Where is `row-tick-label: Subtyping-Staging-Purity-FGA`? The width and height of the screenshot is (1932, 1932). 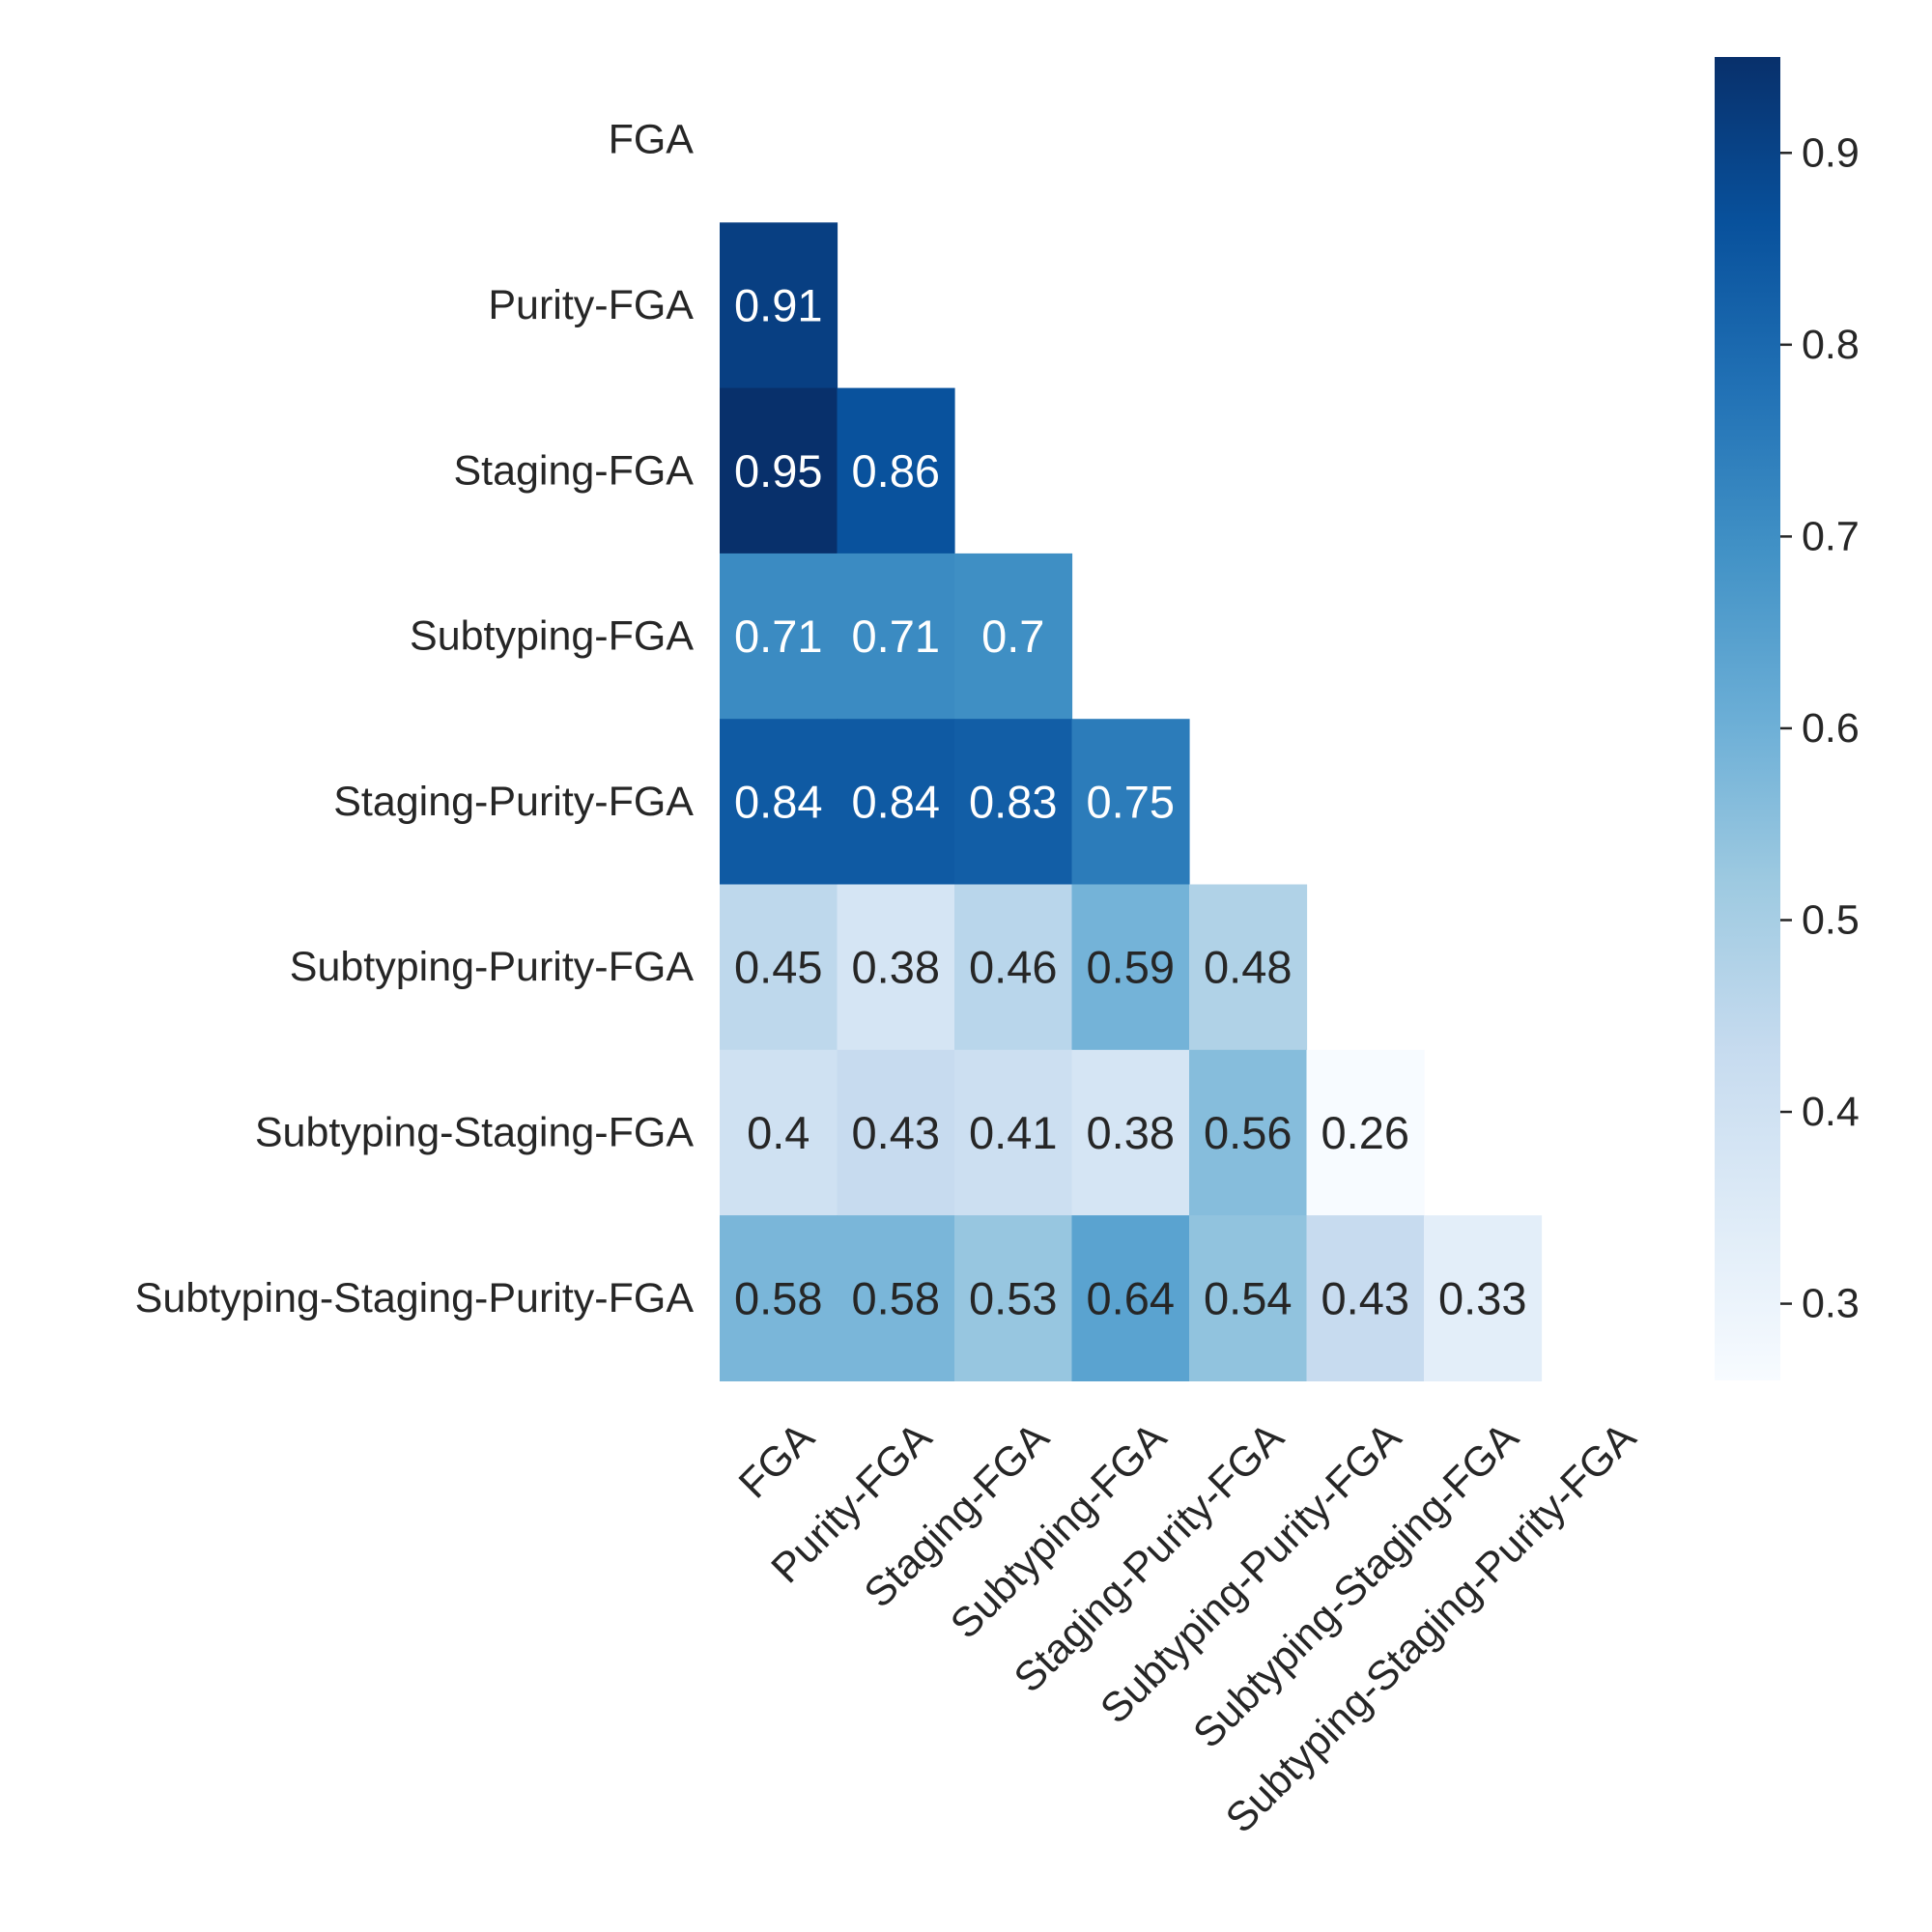 row-tick-label: Subtyping-Staging-Purity-FGA is located at coordinates (415, 1298).